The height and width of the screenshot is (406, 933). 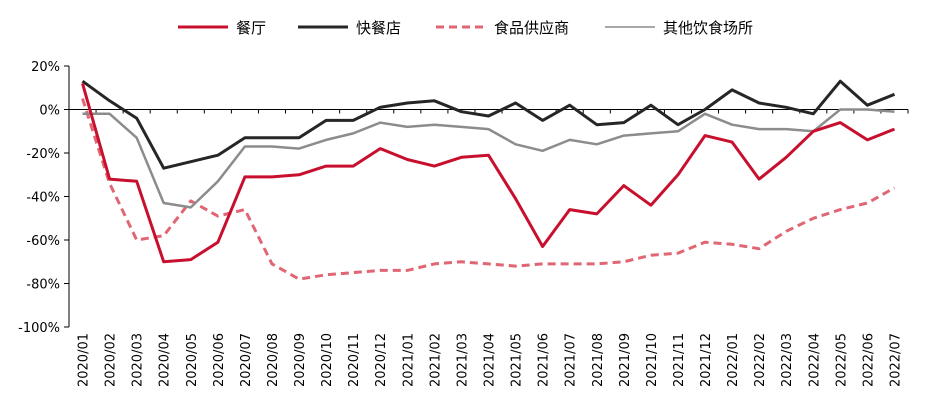 What do you see at coordinates (733, 360) in the screenshot?
I see `x-tick-label: 2022/01` at bounding box center [733, 360].